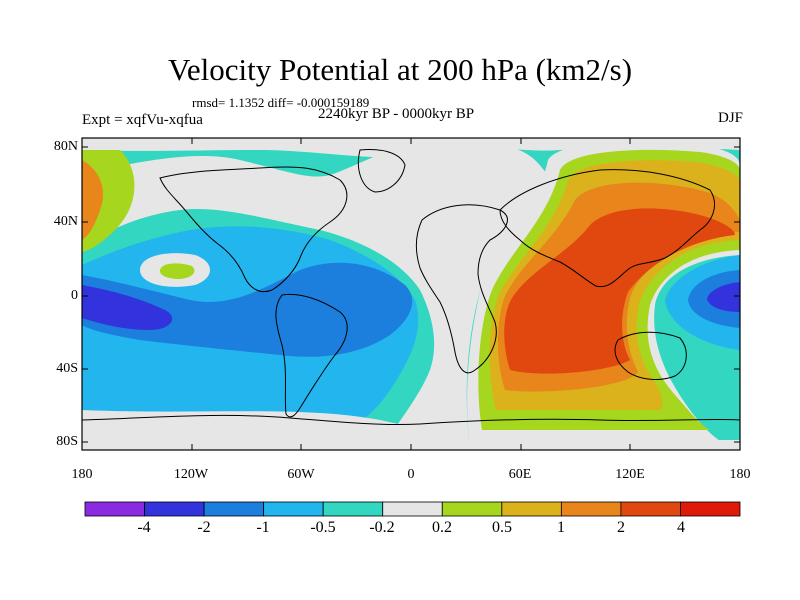 This screenshot has width=800, height=600. Describe the element at coordinates (191, 474) in the screenshot. I see `x-tick-label: 120W` at that location.